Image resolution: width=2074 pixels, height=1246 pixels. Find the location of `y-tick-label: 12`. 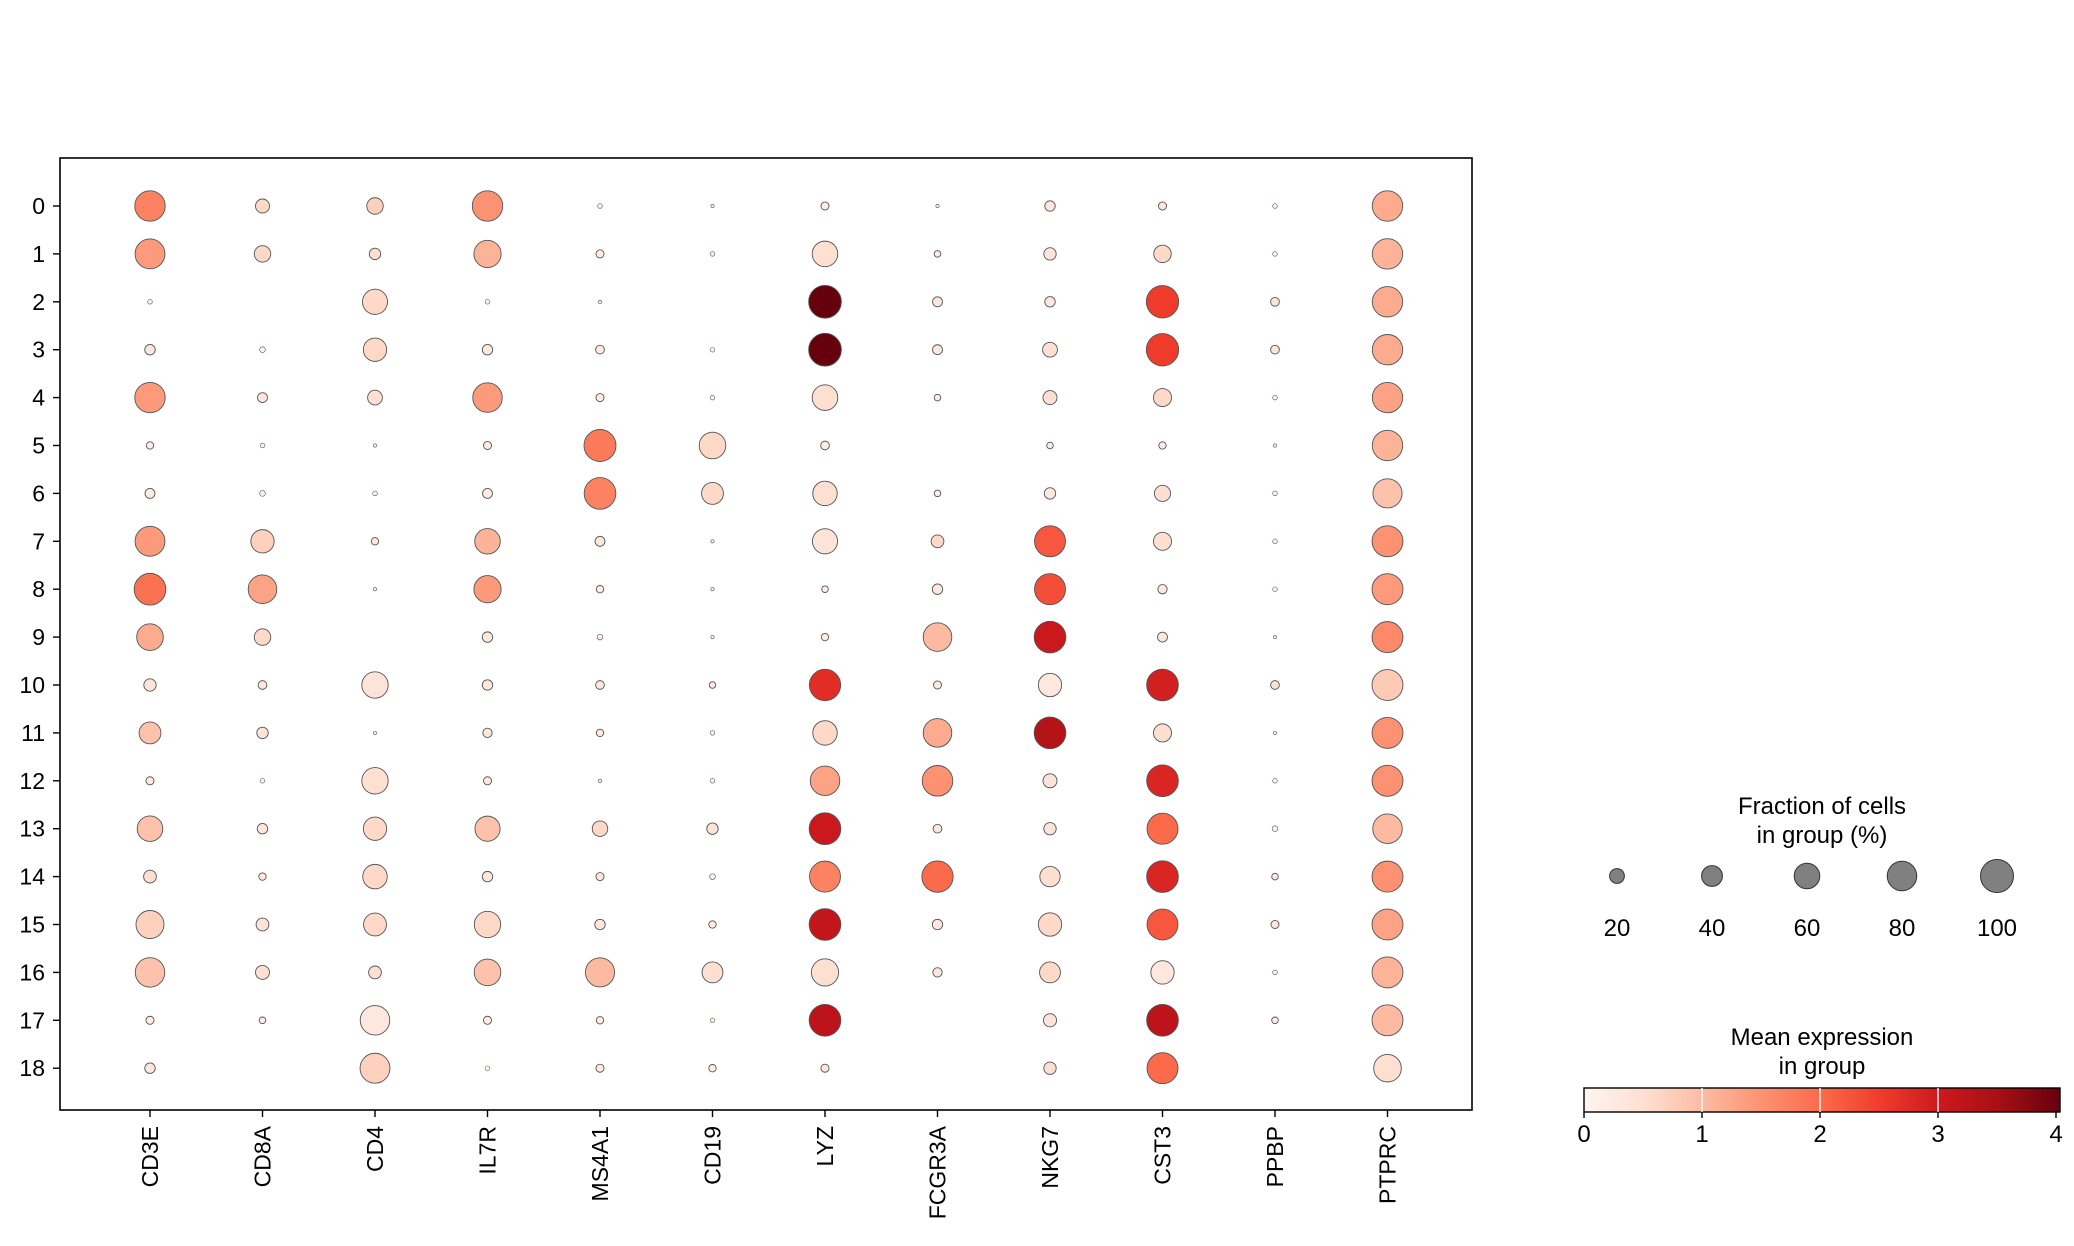

y-tick-label: 12 is located at coordinates (32, 781).